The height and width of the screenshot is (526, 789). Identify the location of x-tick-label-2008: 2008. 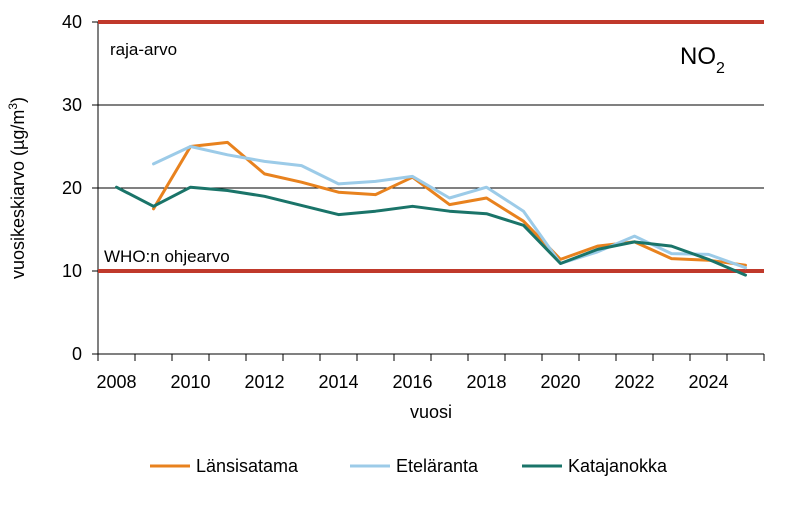
(116, 382).